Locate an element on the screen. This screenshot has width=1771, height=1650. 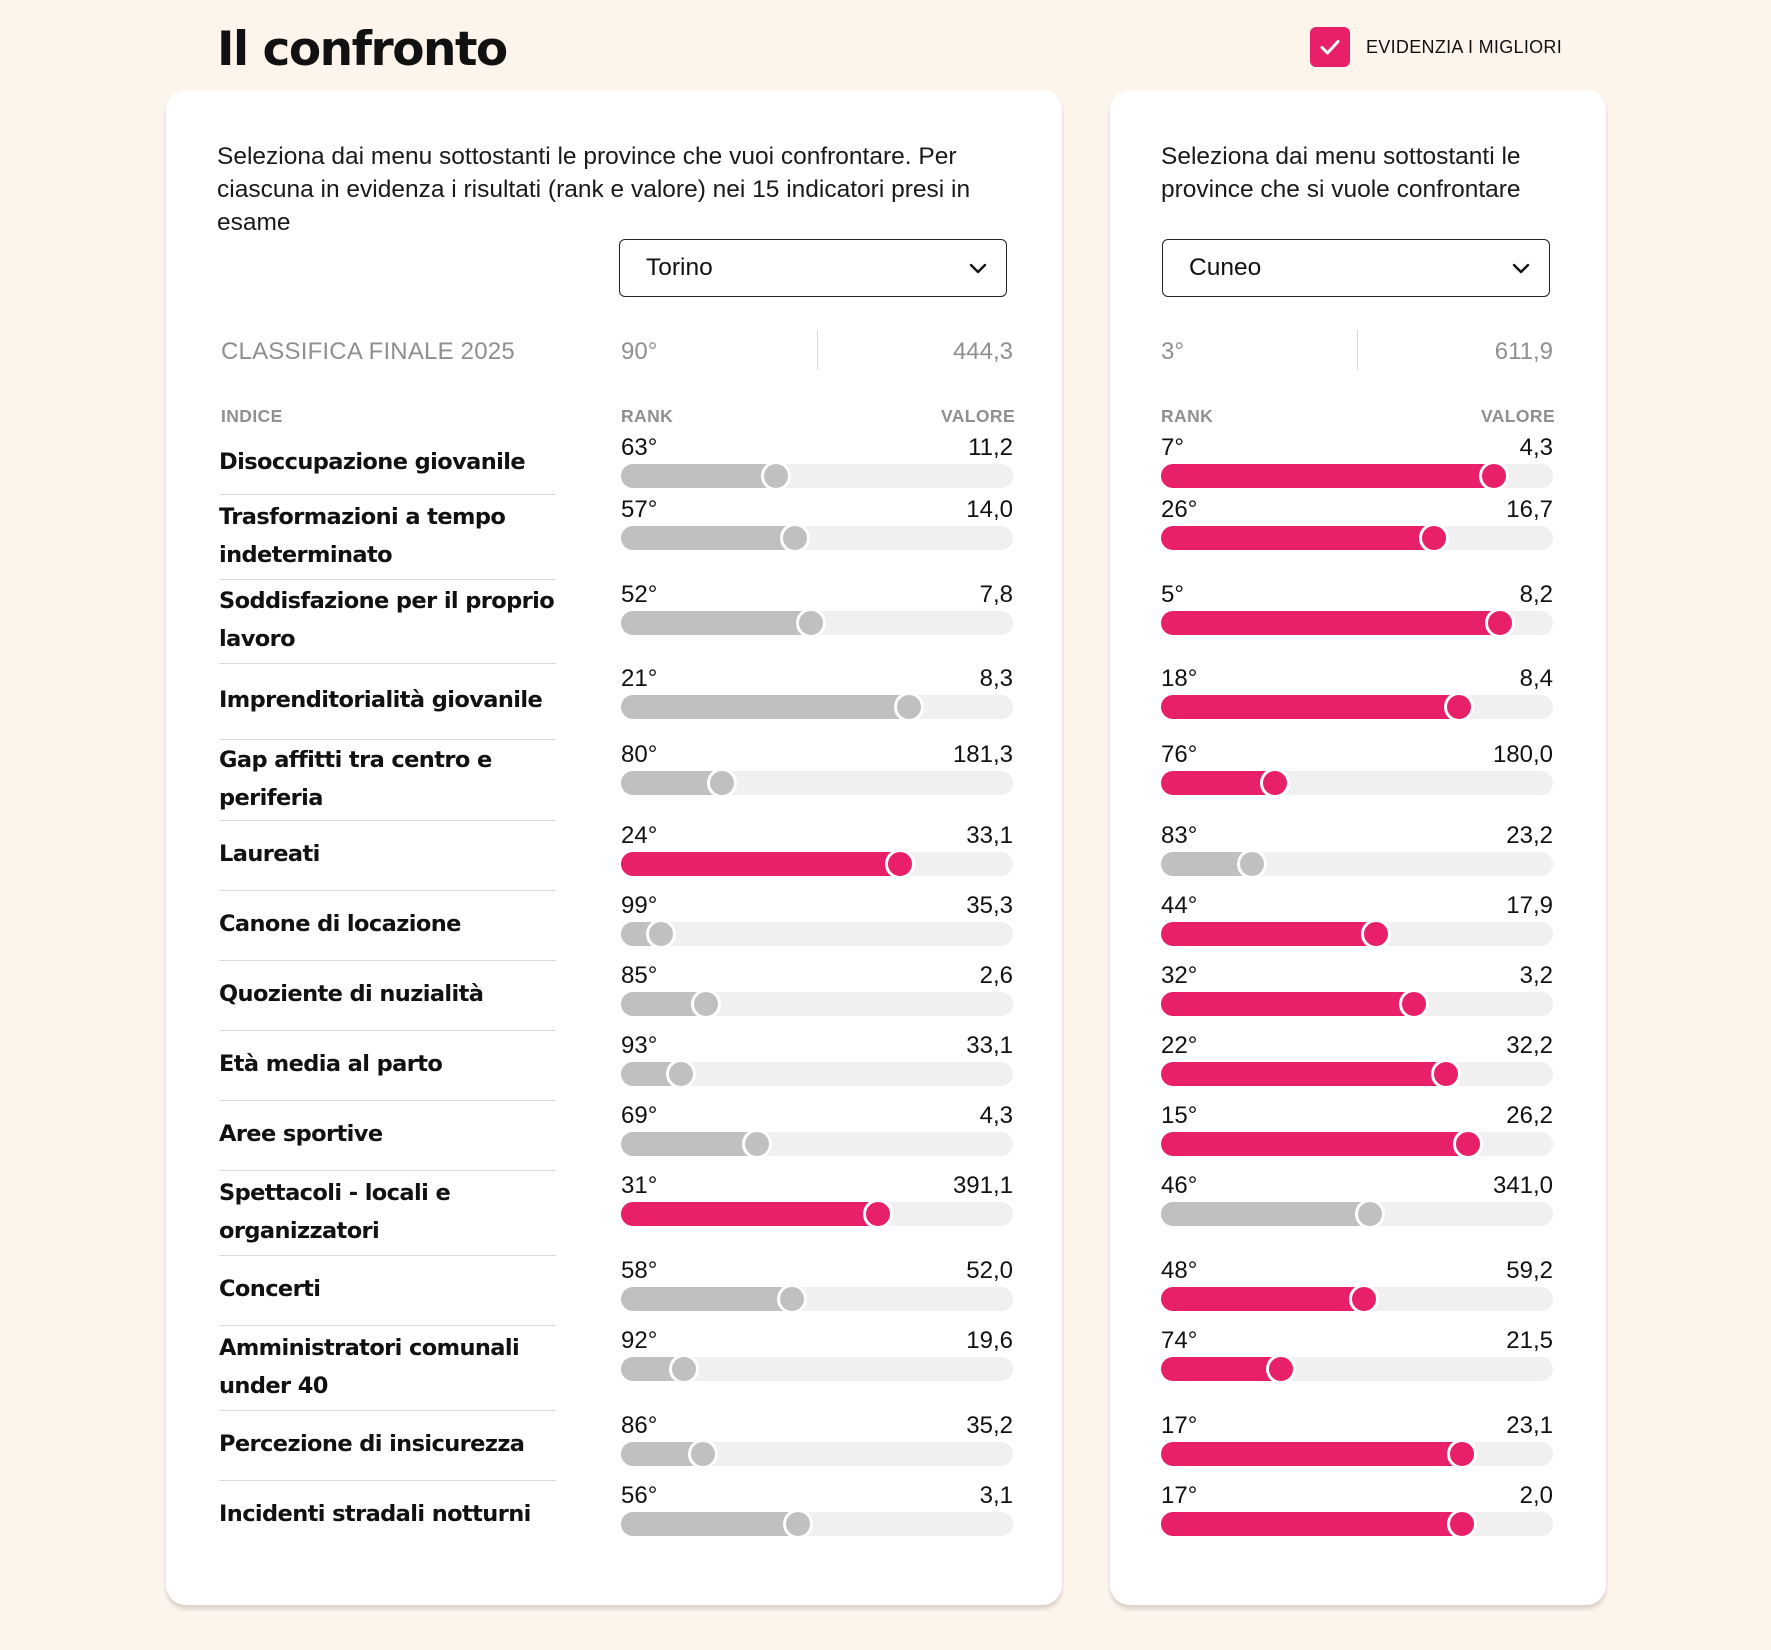
rank-value: 22° is located at coordinates (1179, 1045).